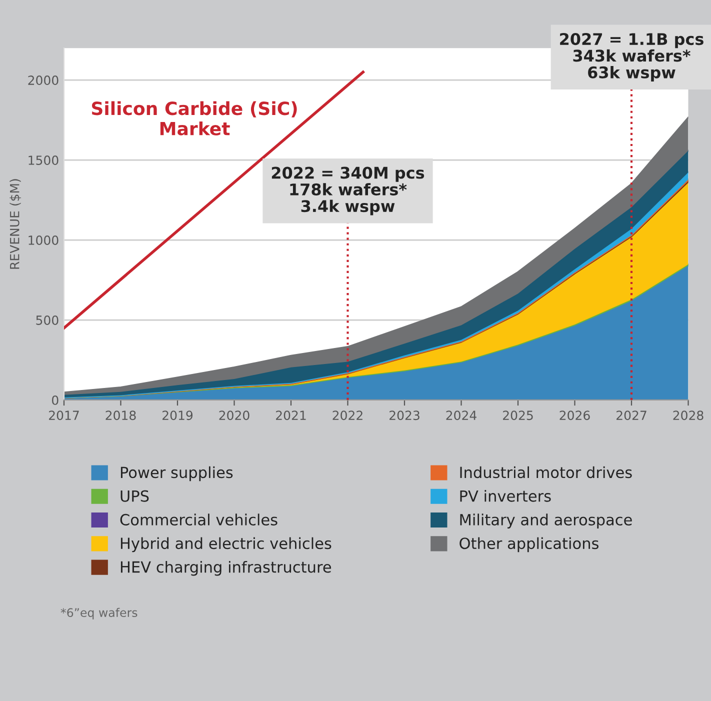  Describe the element at coordinates (43, 240) in the screenshot. I see `y-tick-label: 1000` at that location.